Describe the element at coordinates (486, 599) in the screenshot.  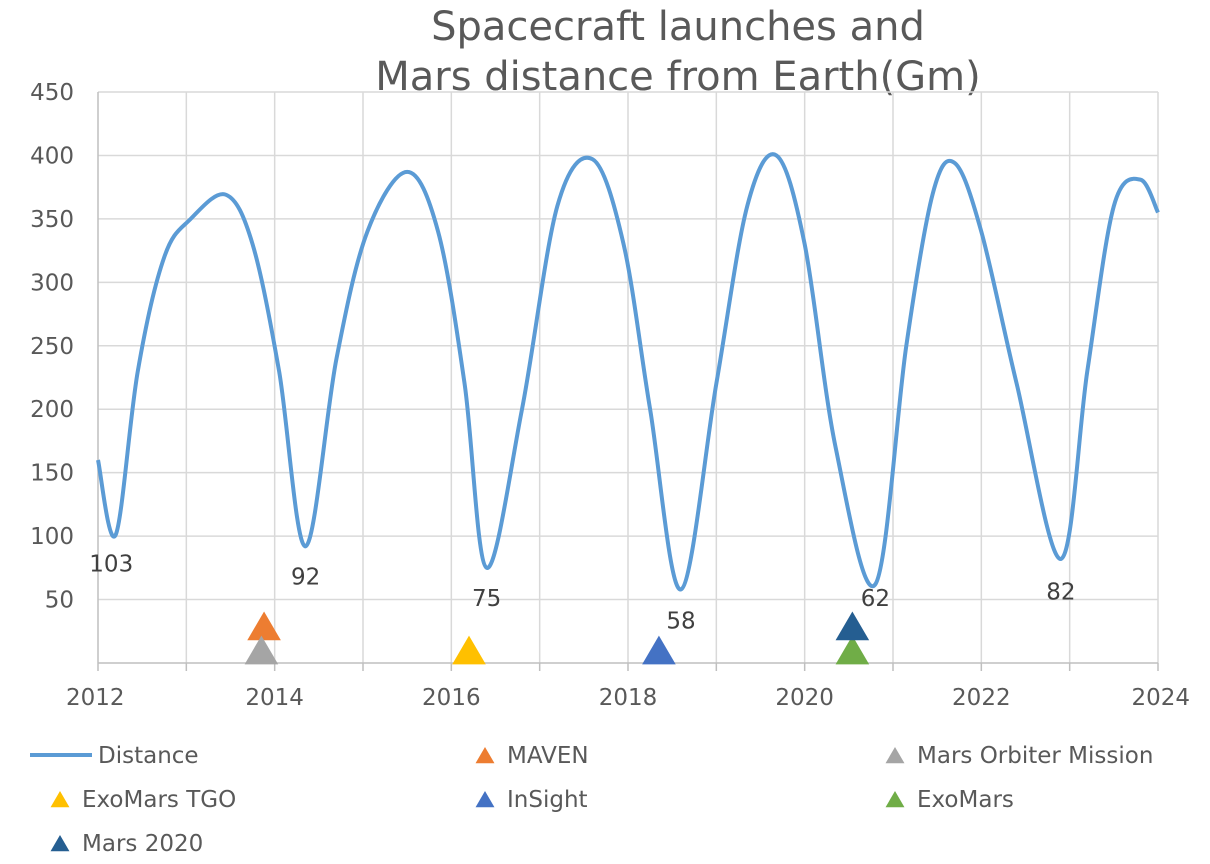
I see `data-label: 75` at that location.